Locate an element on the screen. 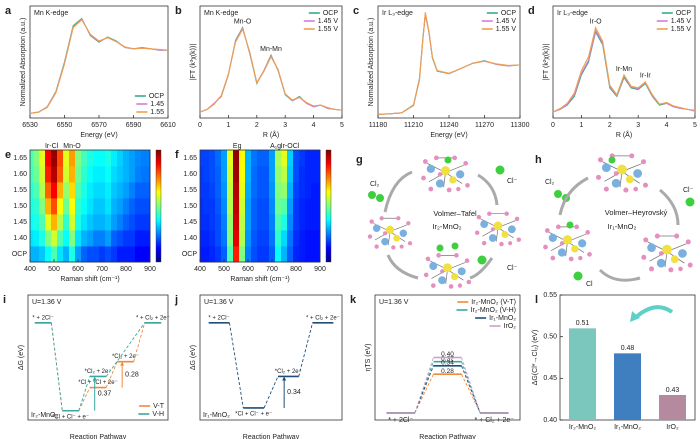 This screenshot has width=700, height=439. x-tick-label: 2 is located at coordinates (257, 125).